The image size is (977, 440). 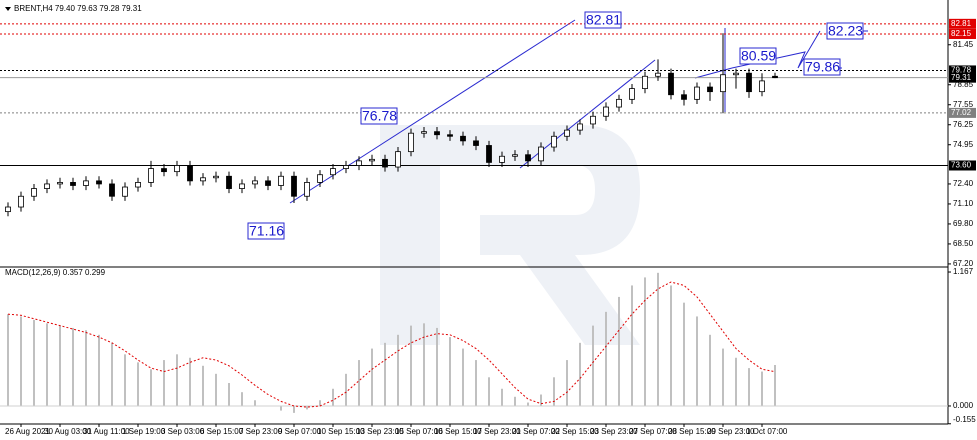 What do you see at coordinates (300, 431) in the screenshot?
I see `x-tick-label: 9 Sep 07:00` at bounding box center [300, 431].